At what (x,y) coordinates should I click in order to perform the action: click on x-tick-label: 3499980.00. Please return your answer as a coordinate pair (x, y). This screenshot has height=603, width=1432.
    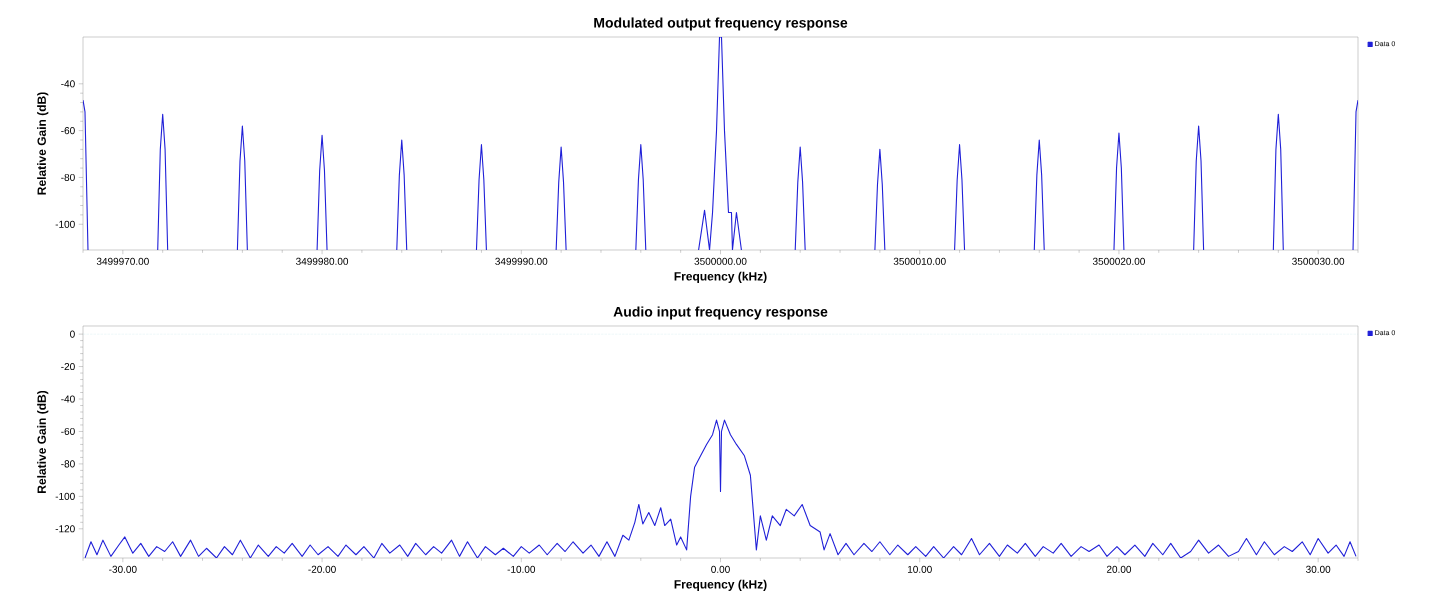
    Looking at the image, I should click on (322, 261).